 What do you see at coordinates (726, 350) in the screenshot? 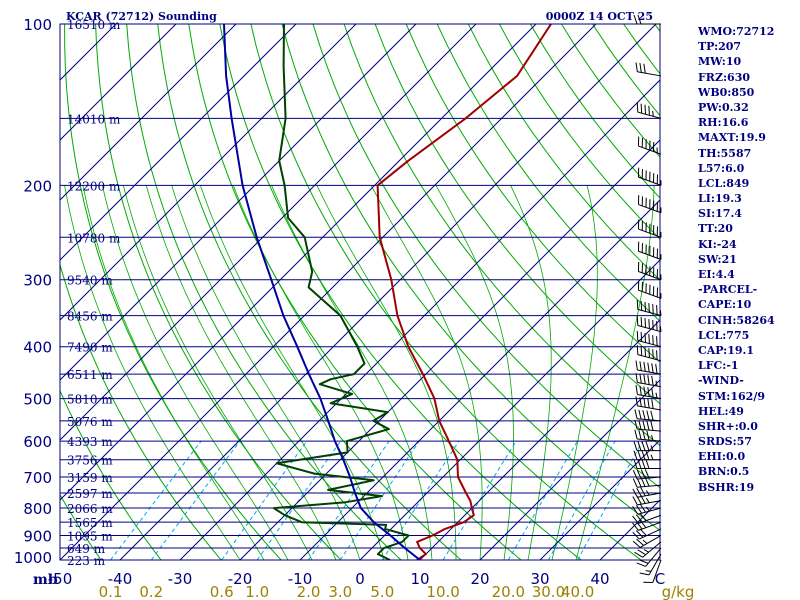
I see `index-item: CAP:19.1` at bounding box center [726, 350].